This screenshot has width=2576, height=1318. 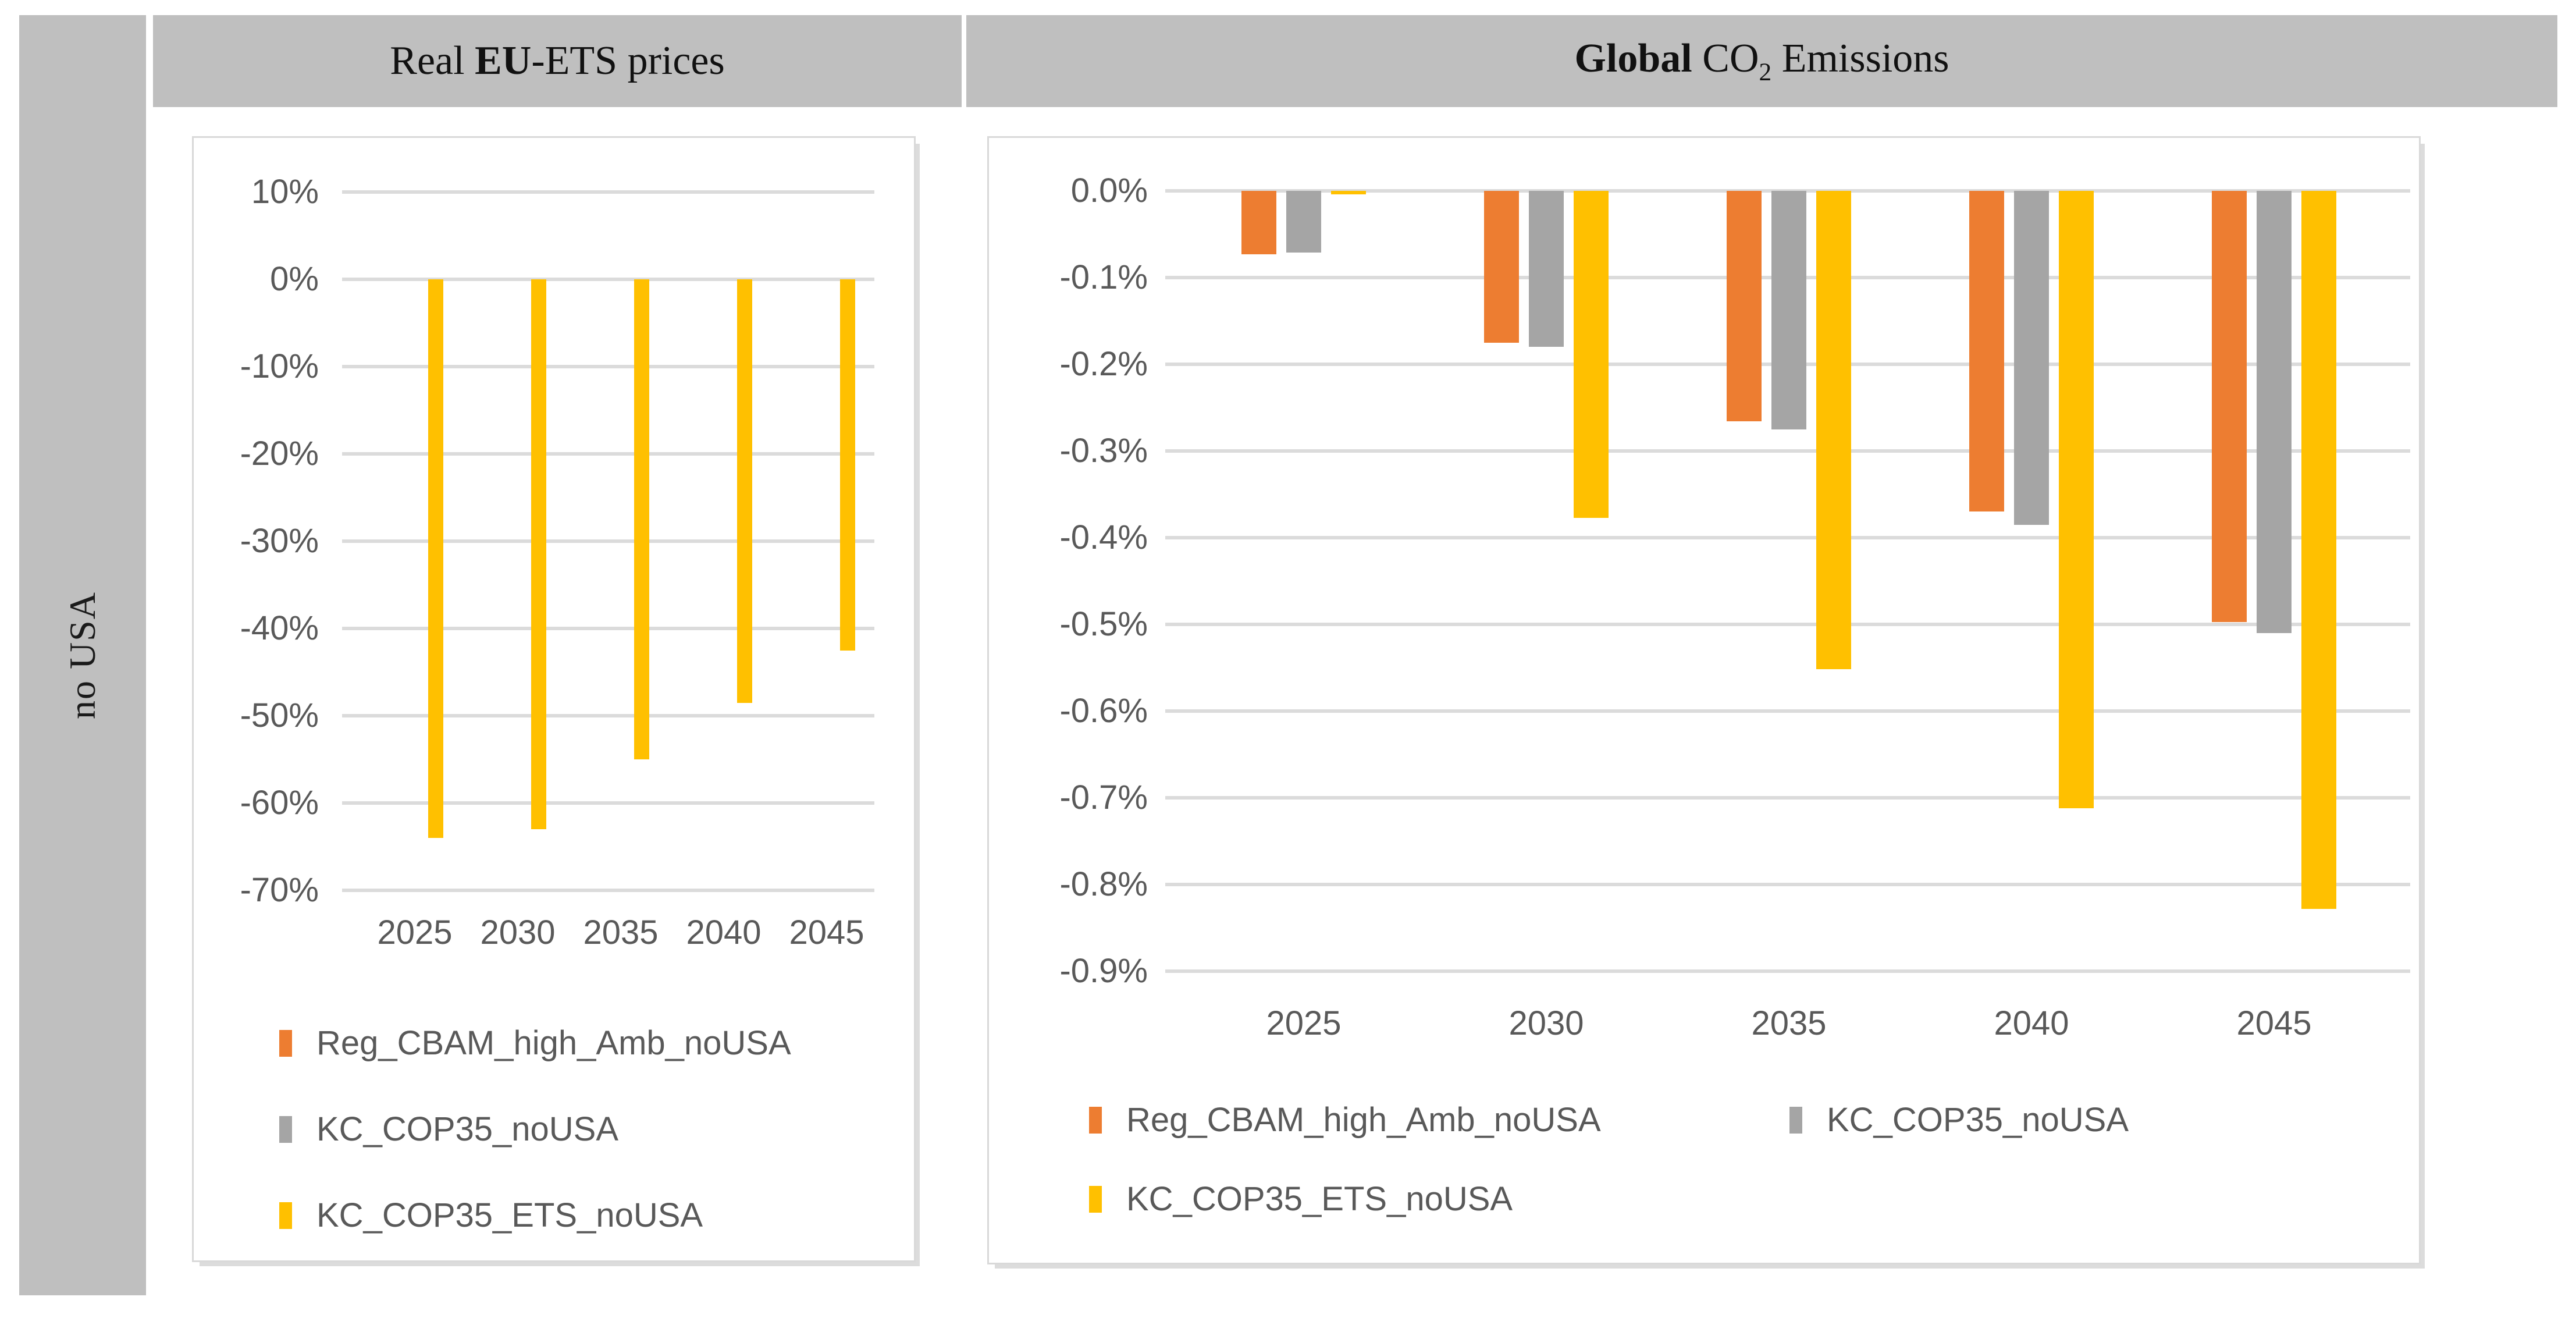 I want to click on bar-Reg_CBAM_high_Amb_noUSA-2030, so click(x=1502, y=267).